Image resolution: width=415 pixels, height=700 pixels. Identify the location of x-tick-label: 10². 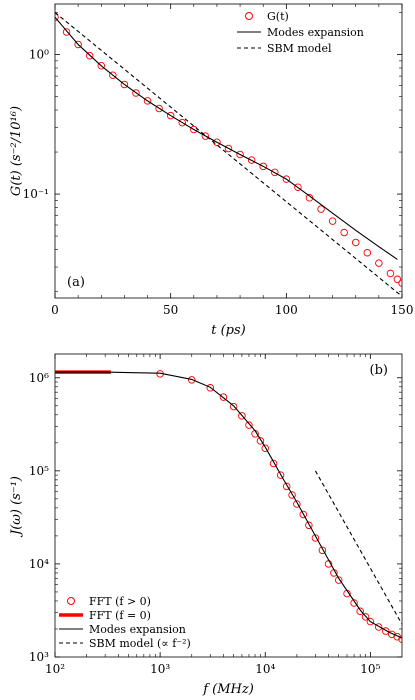
(55, 669).